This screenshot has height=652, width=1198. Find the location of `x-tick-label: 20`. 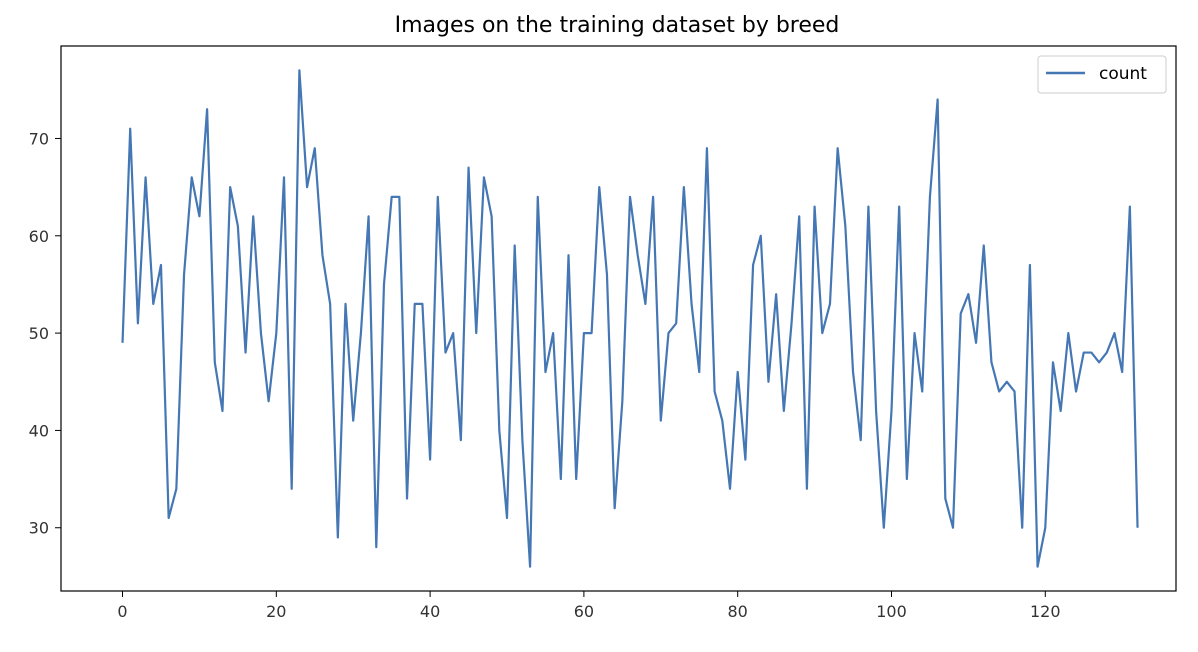

x-tick-label: 20 is located at coordinates (276, 611).